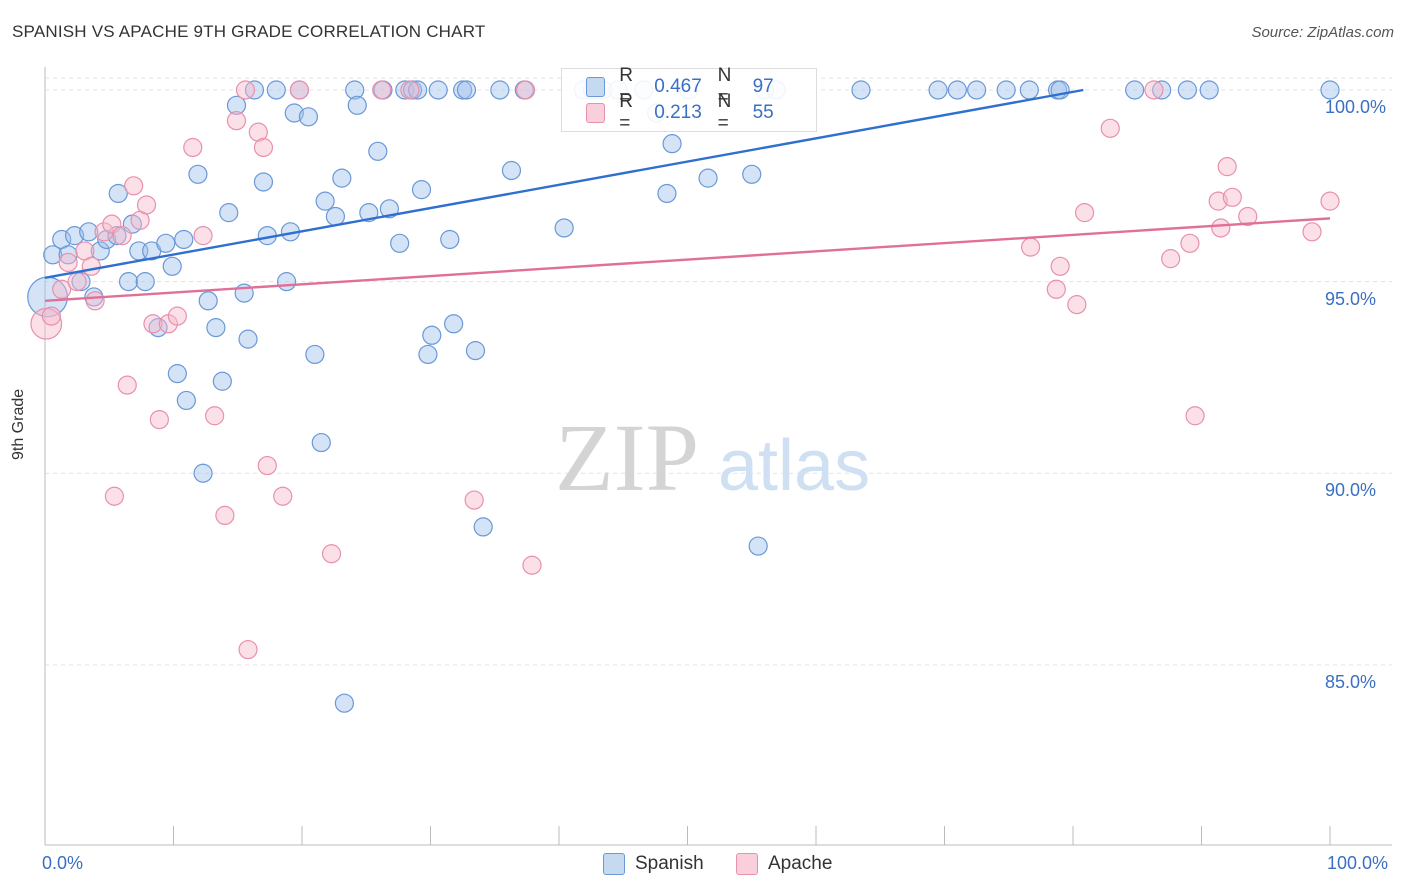 This screenshot has width=1406, height=892. I want to click on n-value: 55, so click(763, 112).